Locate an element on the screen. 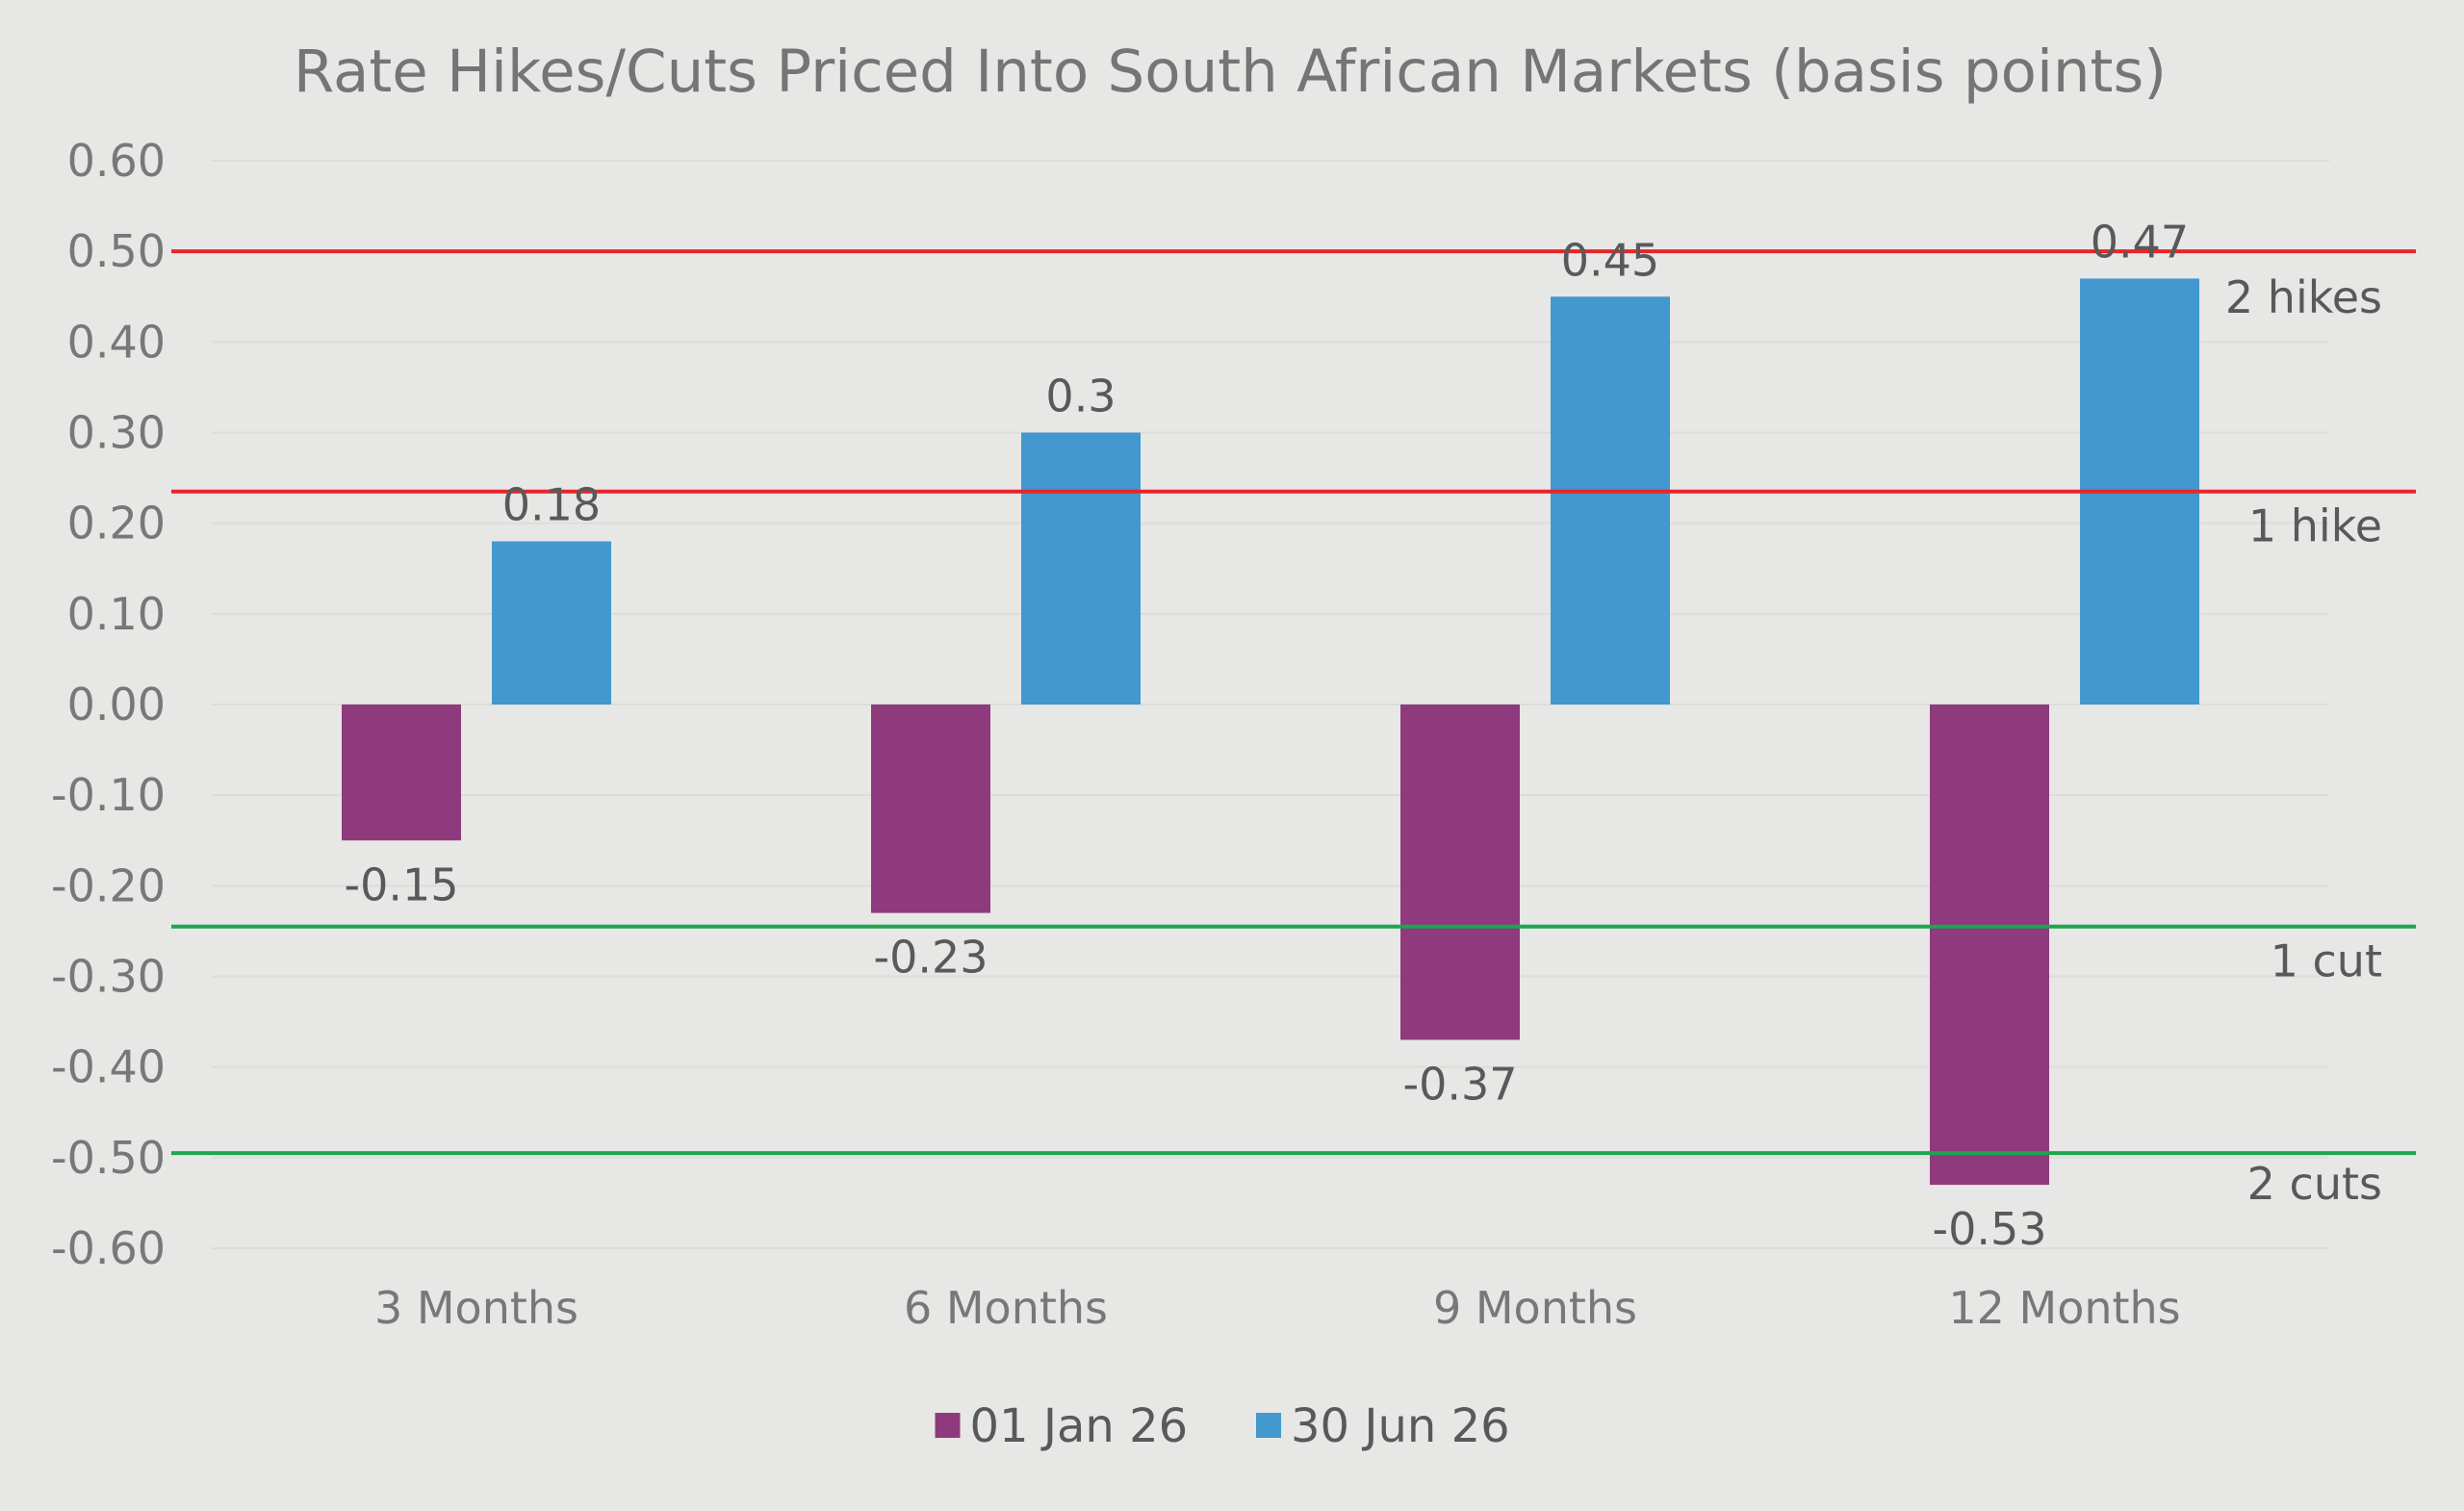 The height and width of the screenshot is (1511, 2464). legend-label-30-jun-26: 30 Jun 26 is located at coordinates (1400, 1426).